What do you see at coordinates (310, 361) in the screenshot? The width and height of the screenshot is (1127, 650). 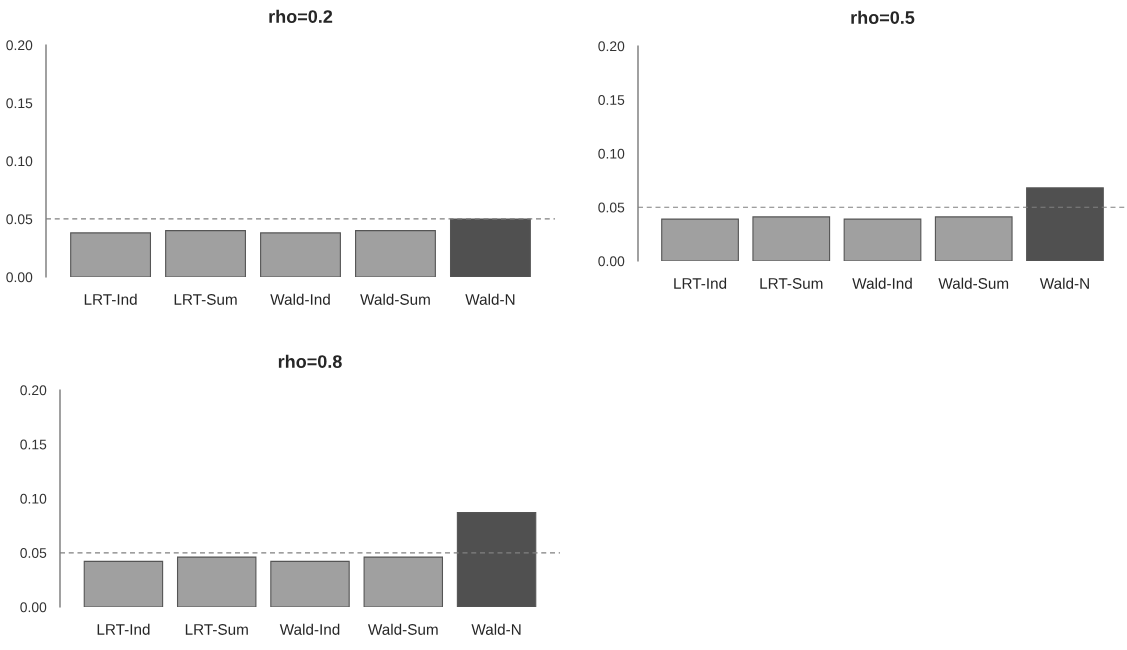 I see `chart-title: rho=0.8` at bounding box center [310, 361].